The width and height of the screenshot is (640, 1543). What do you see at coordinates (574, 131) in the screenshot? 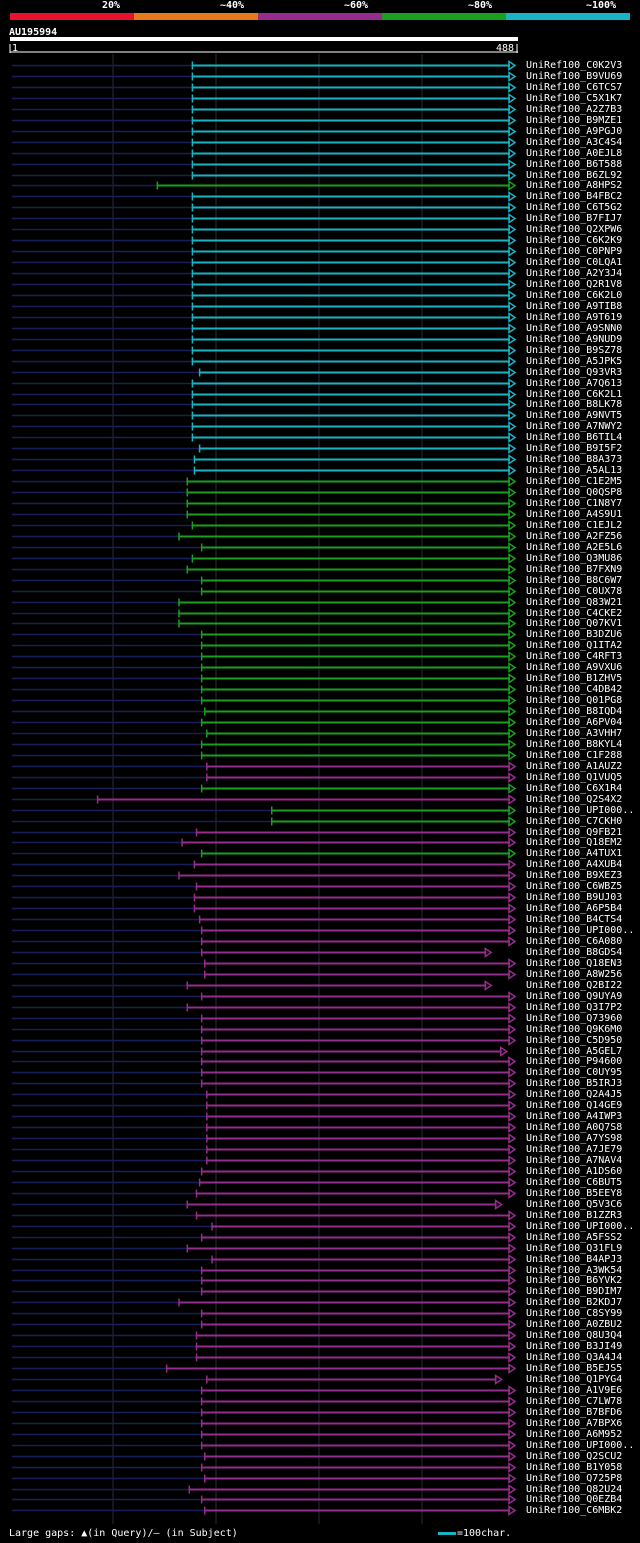
I see `hit-label: UniRef100_A9PGJ0` at bounding box center [574, 131].